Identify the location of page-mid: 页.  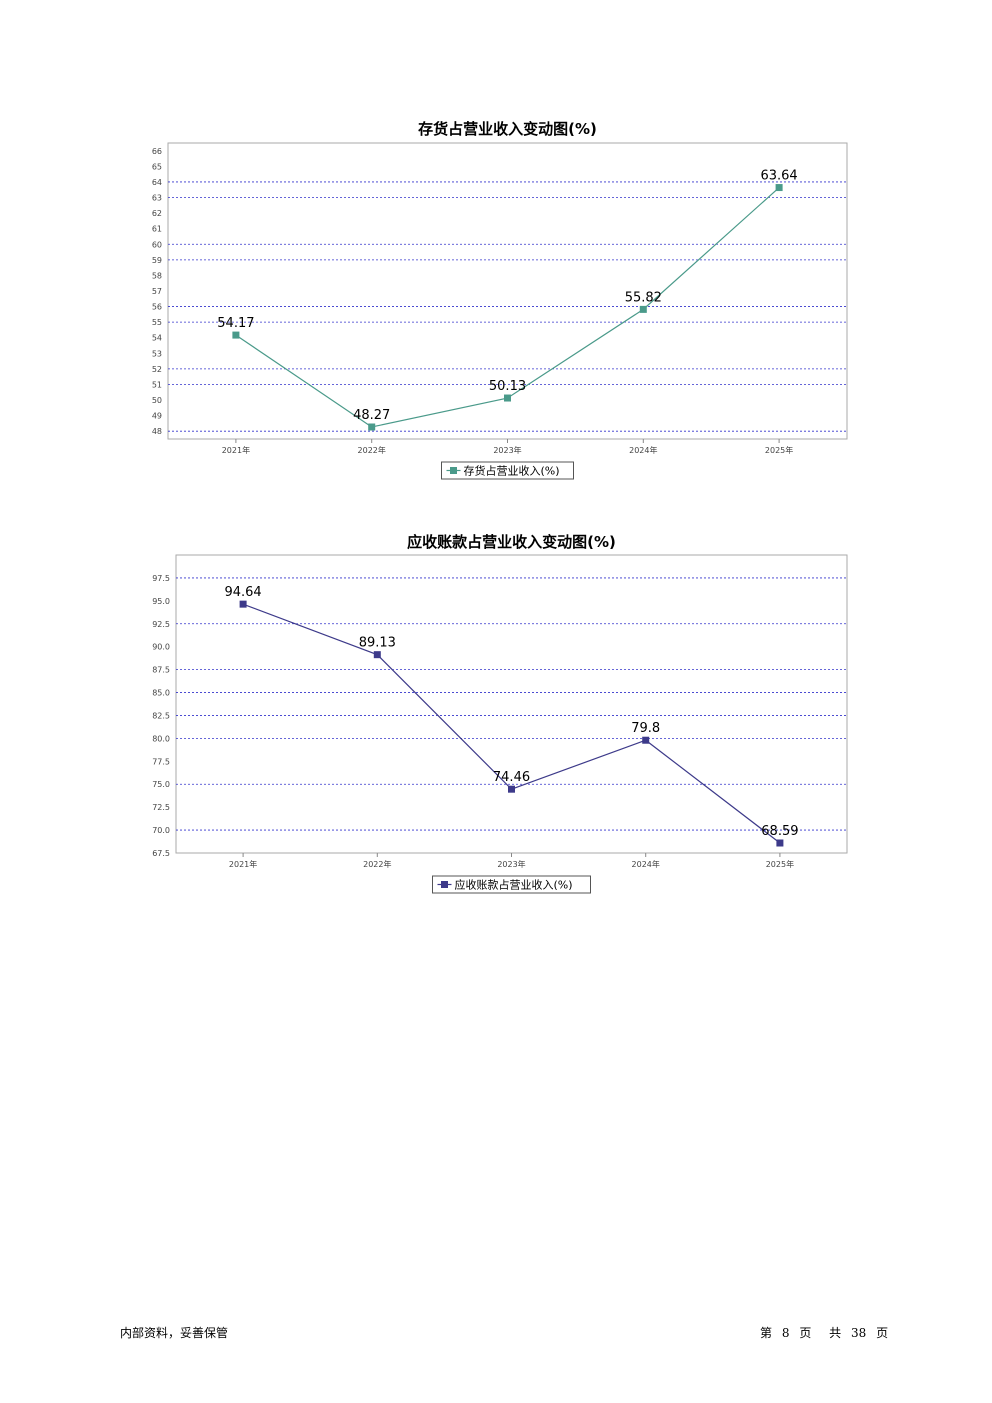
(805, 1333).